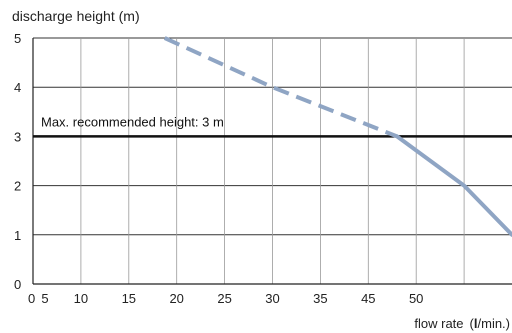 The height and width of the screenshot is (333, 512). What do you see at coordinates (453, 185) in the screenshot?
I see `curve-solid-segment` at bounding box center [453, 185].